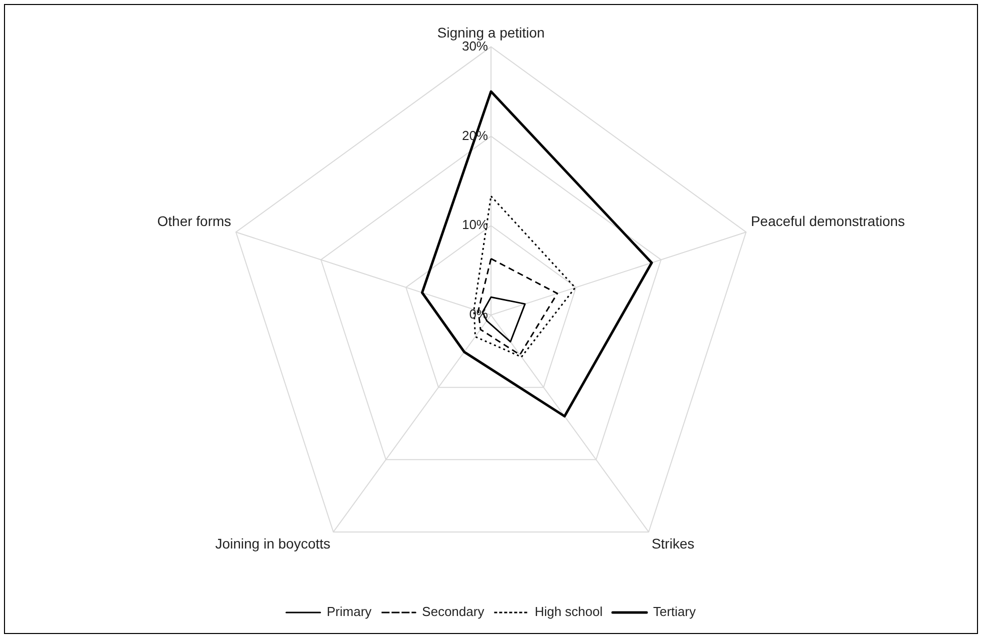 The height and width of the screenshot is (640, 984). I want to click on spoke-label: Joining in boycotts, so click(272, 543).